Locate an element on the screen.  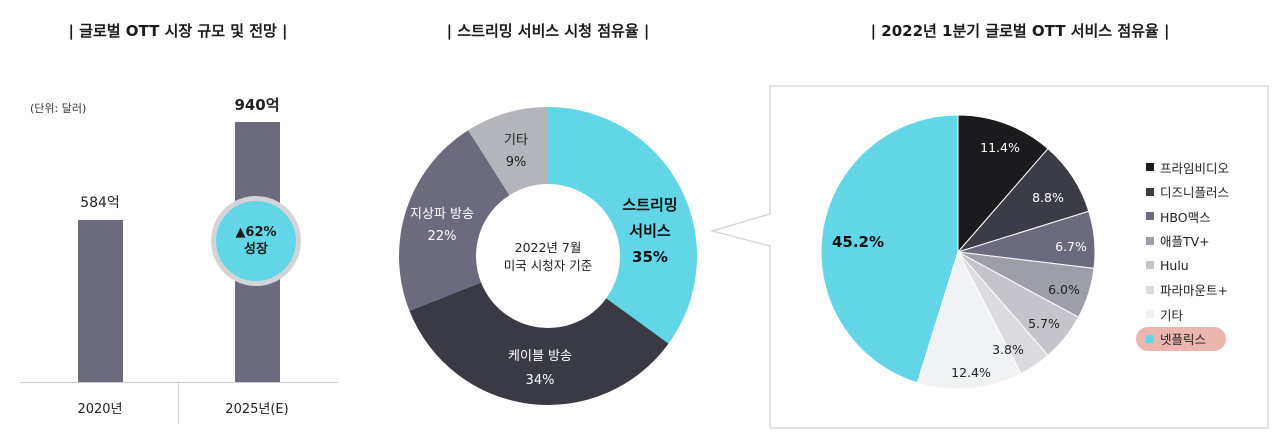
donut-center-text: 미국 시청자 기준 is located at coordinates (548, 265).